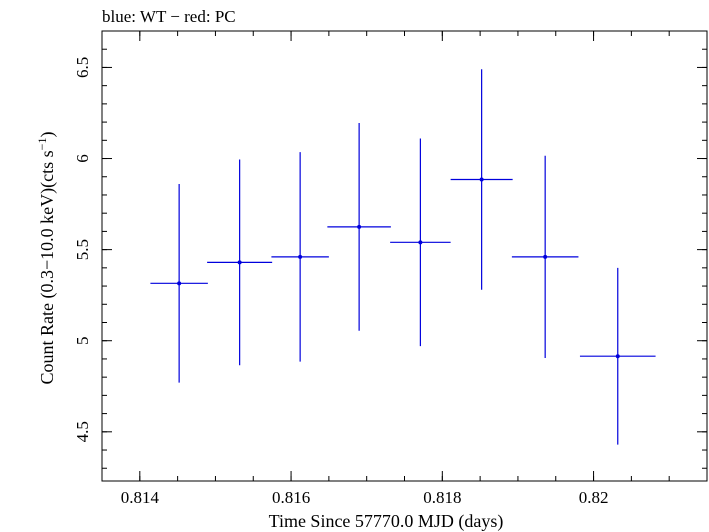  Describe the element at coordinates (82, 340) in the screenshot. I see `y-tick-label: 5` at that location.